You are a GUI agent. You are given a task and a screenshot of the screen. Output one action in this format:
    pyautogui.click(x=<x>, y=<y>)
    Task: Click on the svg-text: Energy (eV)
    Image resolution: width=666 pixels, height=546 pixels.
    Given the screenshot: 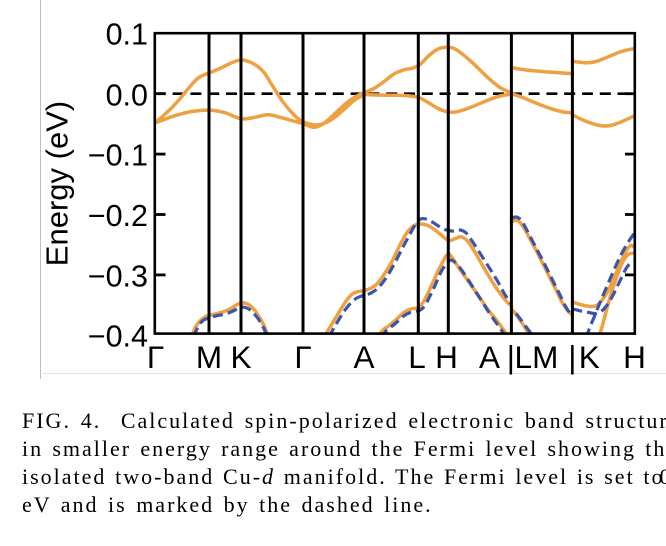 What is the action you would take?
    pyautogui.click(x=57, y=183)
    